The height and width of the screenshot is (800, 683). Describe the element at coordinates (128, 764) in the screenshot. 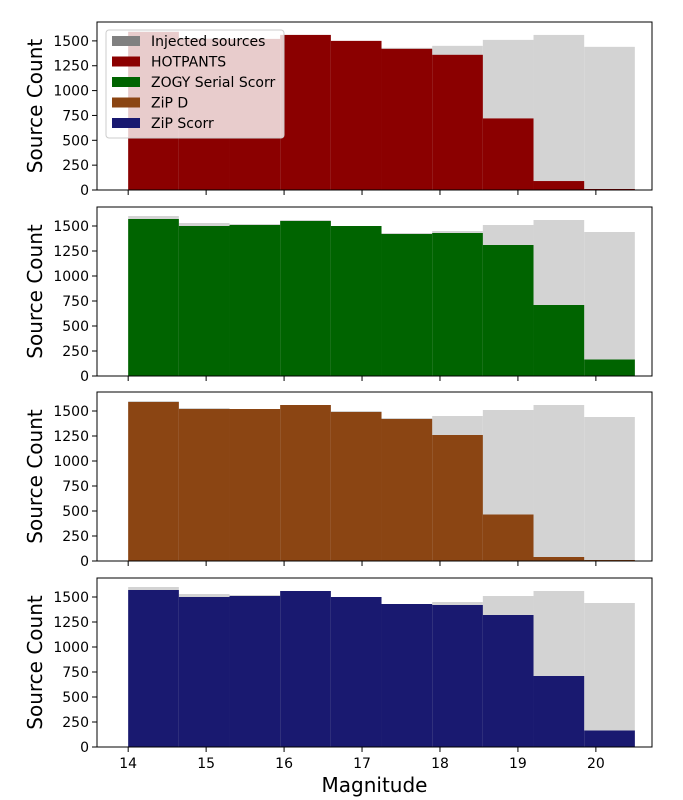

I see `x-tick-label: 14` at that location.